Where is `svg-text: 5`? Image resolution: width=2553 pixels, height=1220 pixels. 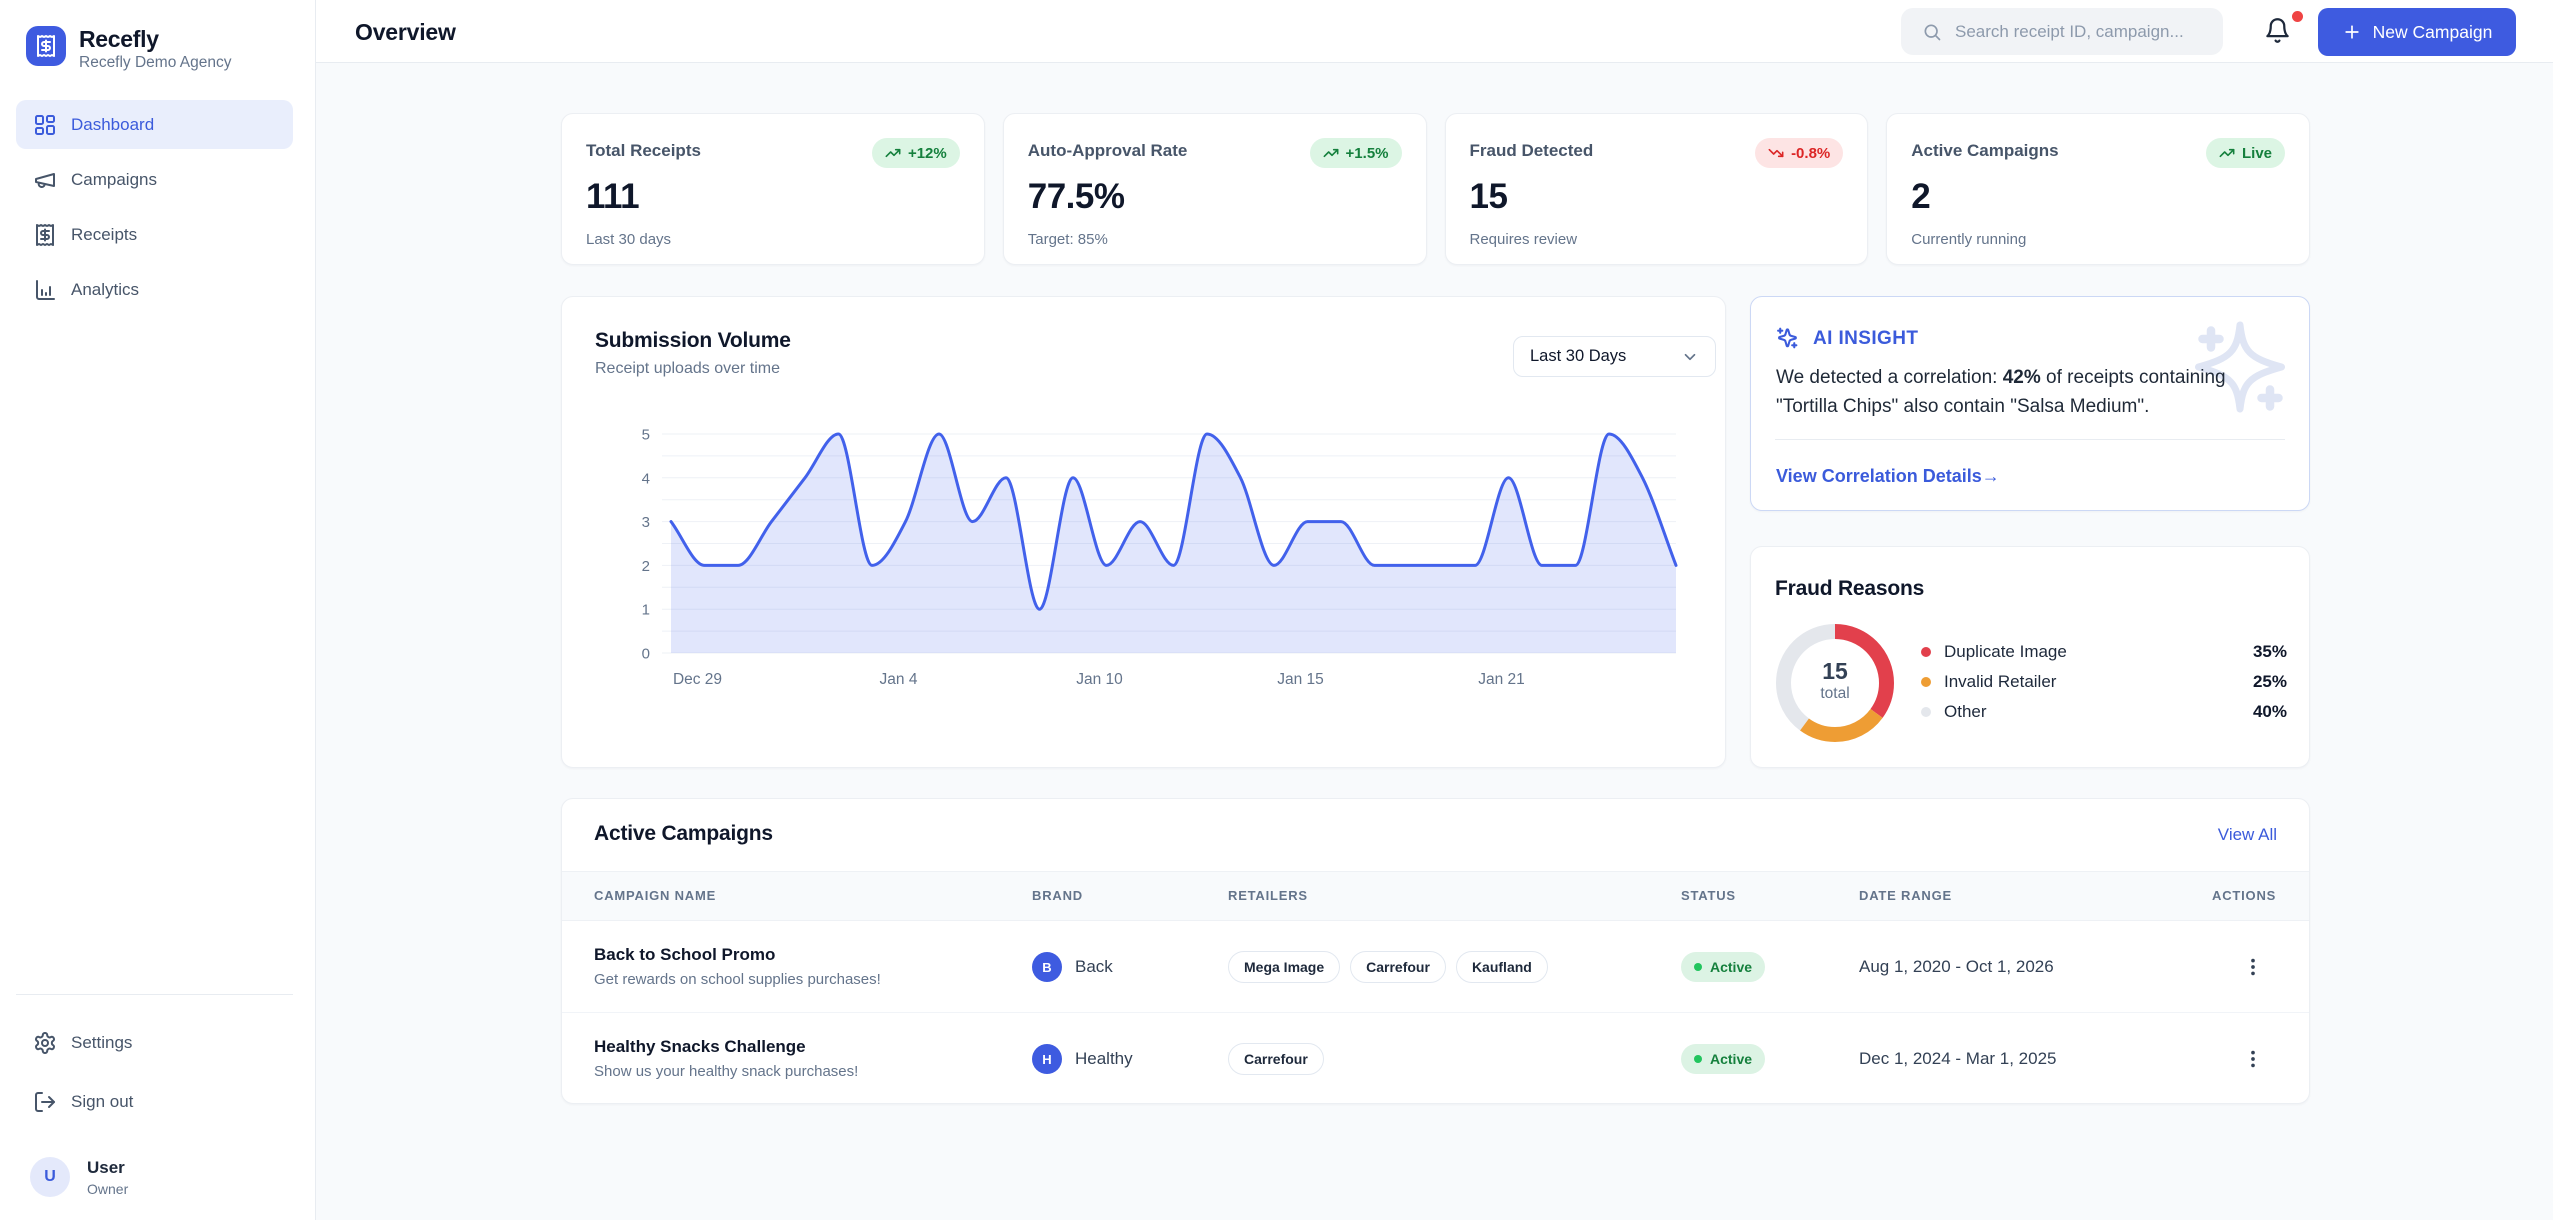
svg-text: 5 is located at coordinates (646, 435).